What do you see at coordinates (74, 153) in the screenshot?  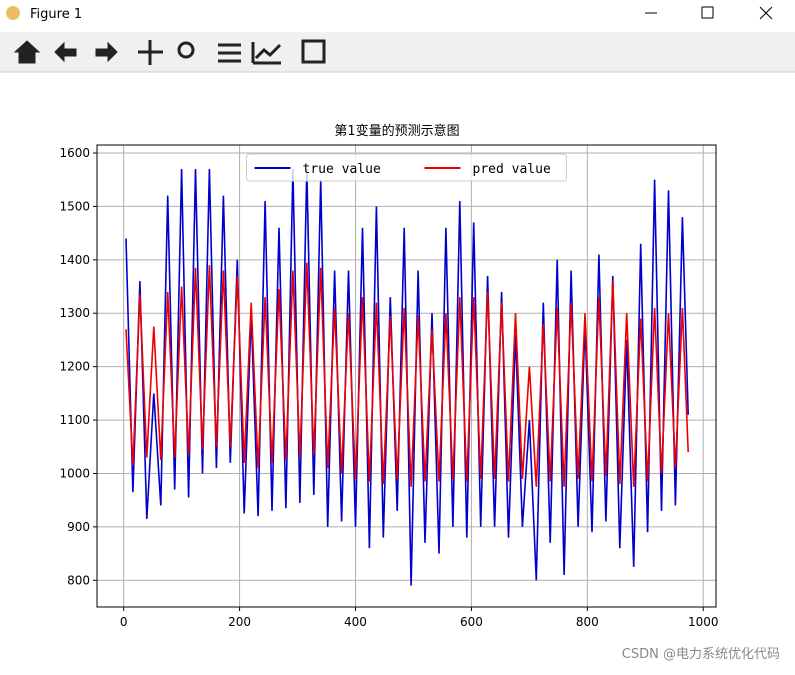 I see `y-tick-label: 1600` at bounding box center [74, 153].